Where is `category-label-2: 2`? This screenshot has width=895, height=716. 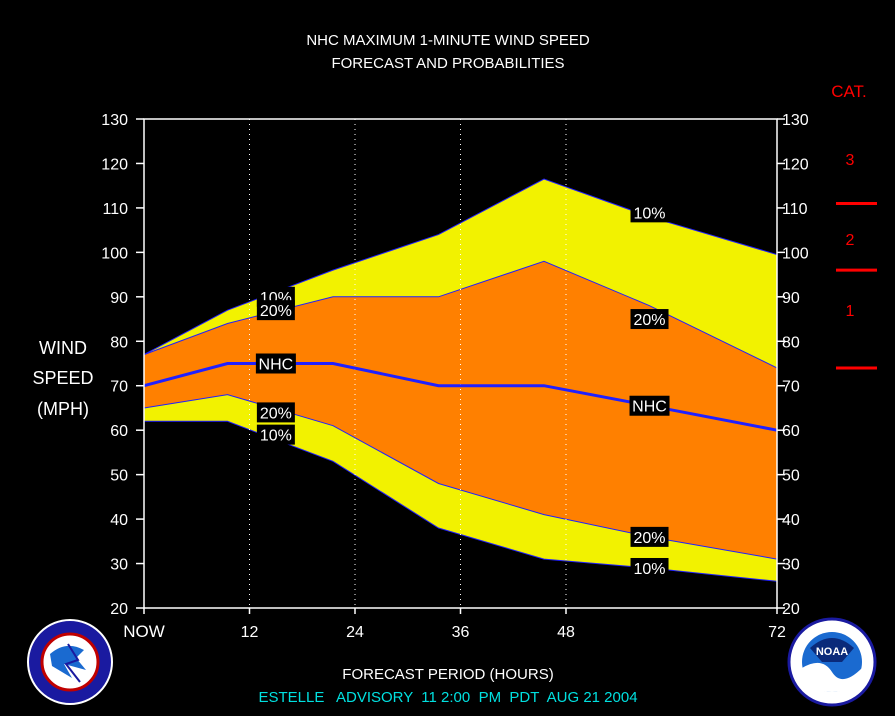
category-label-2: 2 is located at coordinates (850, 240).